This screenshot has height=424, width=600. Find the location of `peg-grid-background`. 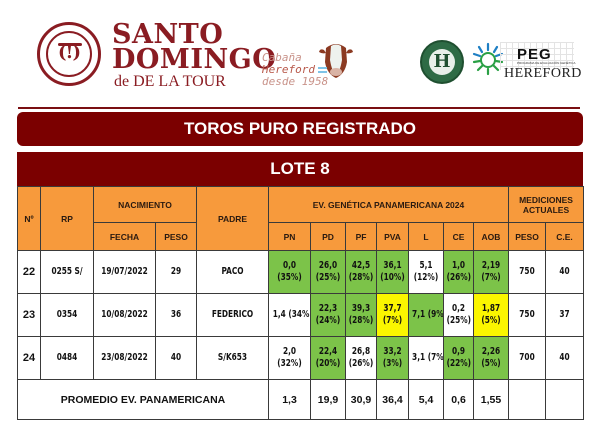

peg-grid-background is located at coordinates (537, 56).